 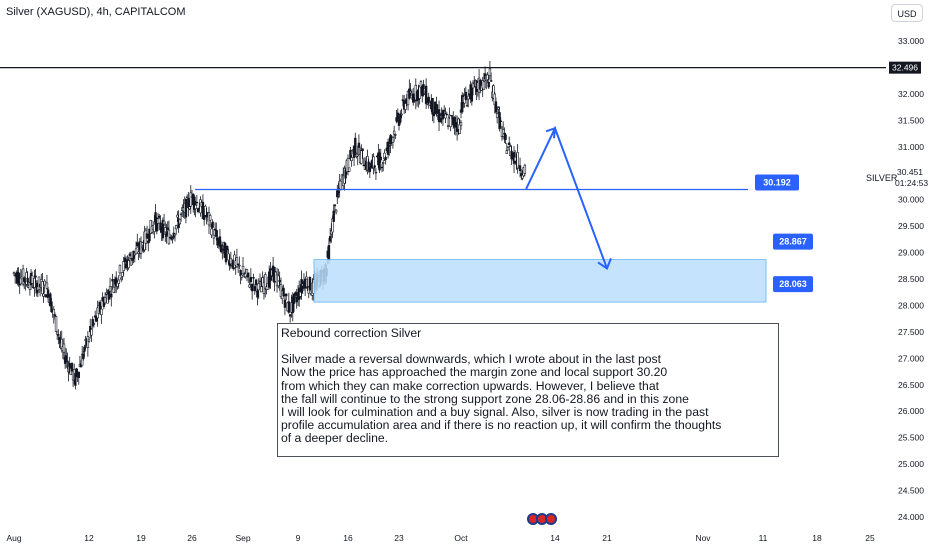 What do you see at coordinates (703, 538) in the screenshot?
I see `x-tick-label: Nov` at bounding box center [703, 538].